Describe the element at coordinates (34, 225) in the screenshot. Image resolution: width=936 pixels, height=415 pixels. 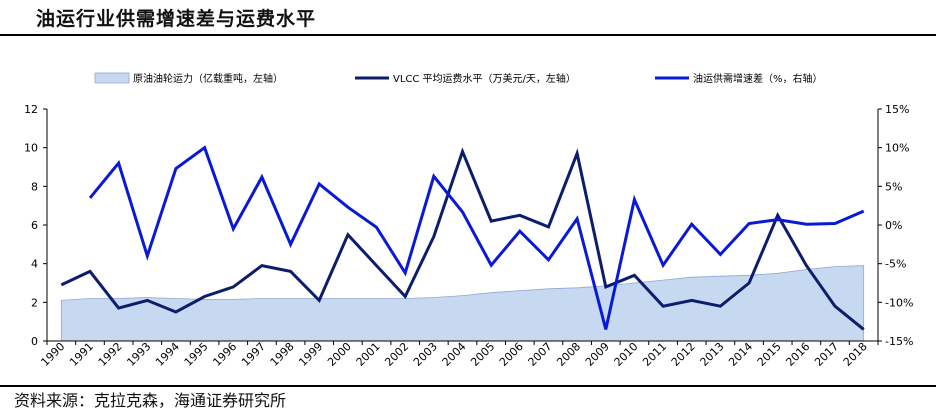
I see `left-tick-label: 6` at that location.